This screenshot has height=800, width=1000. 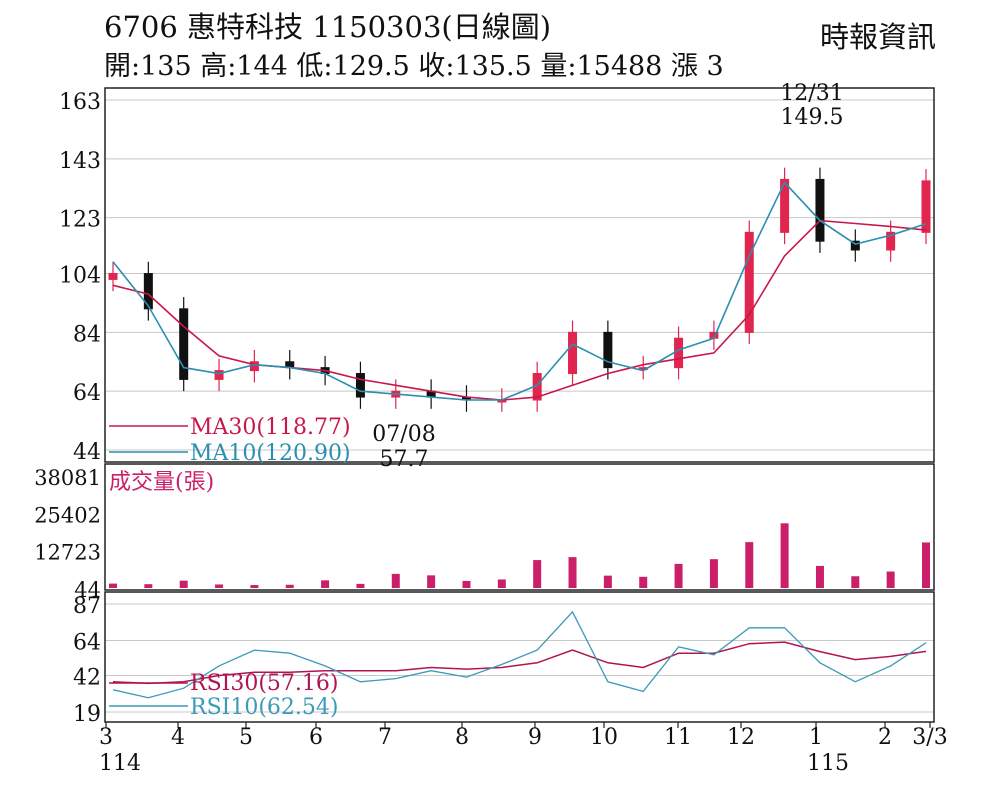 What do you see at coordinates (535, 737) in the screenshot?
I see `x-tick-label: 9` at bounding box center [535, 737].